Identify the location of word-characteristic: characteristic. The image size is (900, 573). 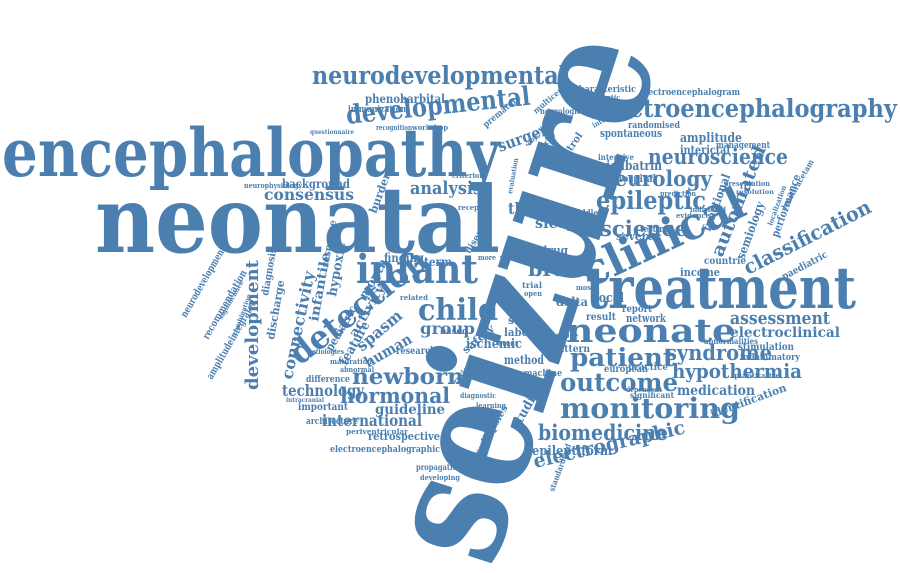
(605, 90).